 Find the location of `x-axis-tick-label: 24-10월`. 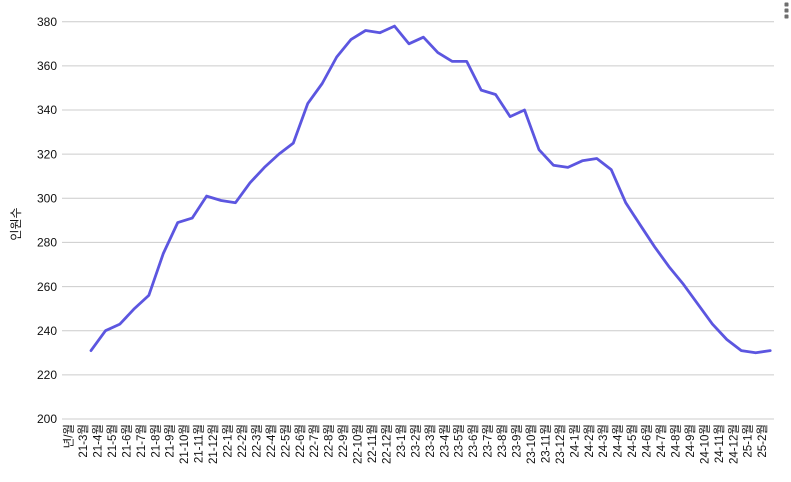

x-axis-tick-label: 24-10월 is located at coordinates (704, 444).